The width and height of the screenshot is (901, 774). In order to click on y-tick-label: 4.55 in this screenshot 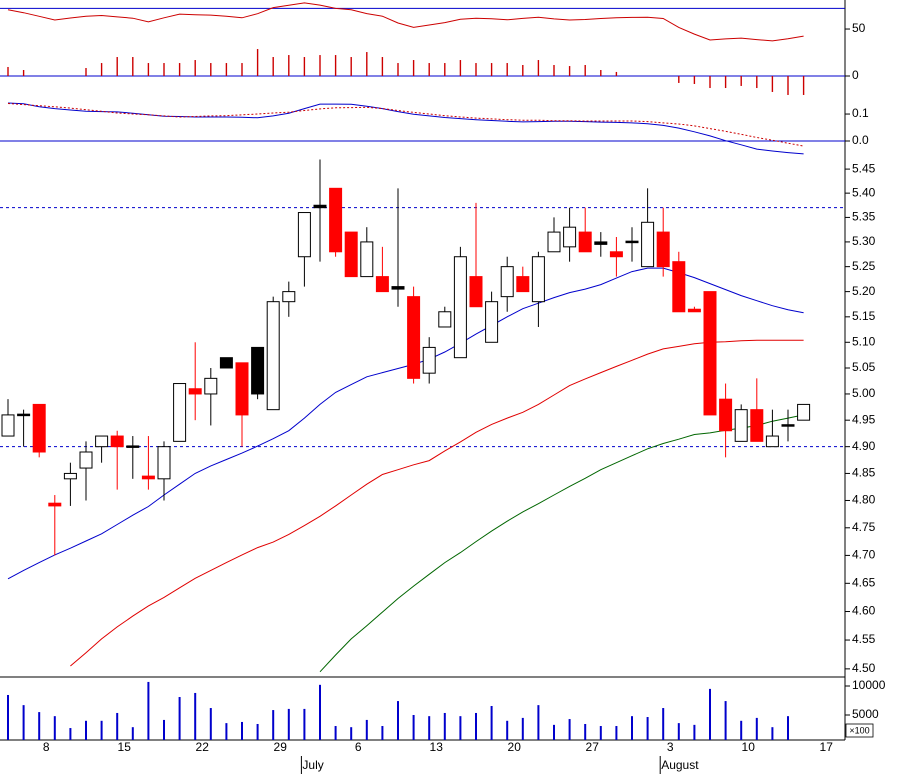, I will do `click(864, 639)`.